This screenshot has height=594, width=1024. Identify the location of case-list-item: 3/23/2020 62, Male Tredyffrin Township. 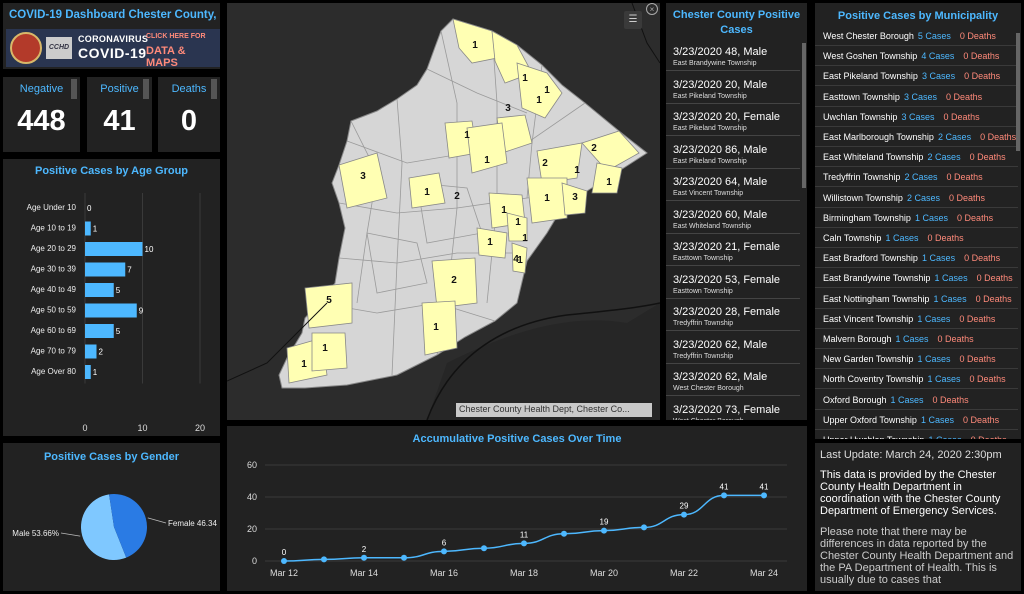
(733, 348).